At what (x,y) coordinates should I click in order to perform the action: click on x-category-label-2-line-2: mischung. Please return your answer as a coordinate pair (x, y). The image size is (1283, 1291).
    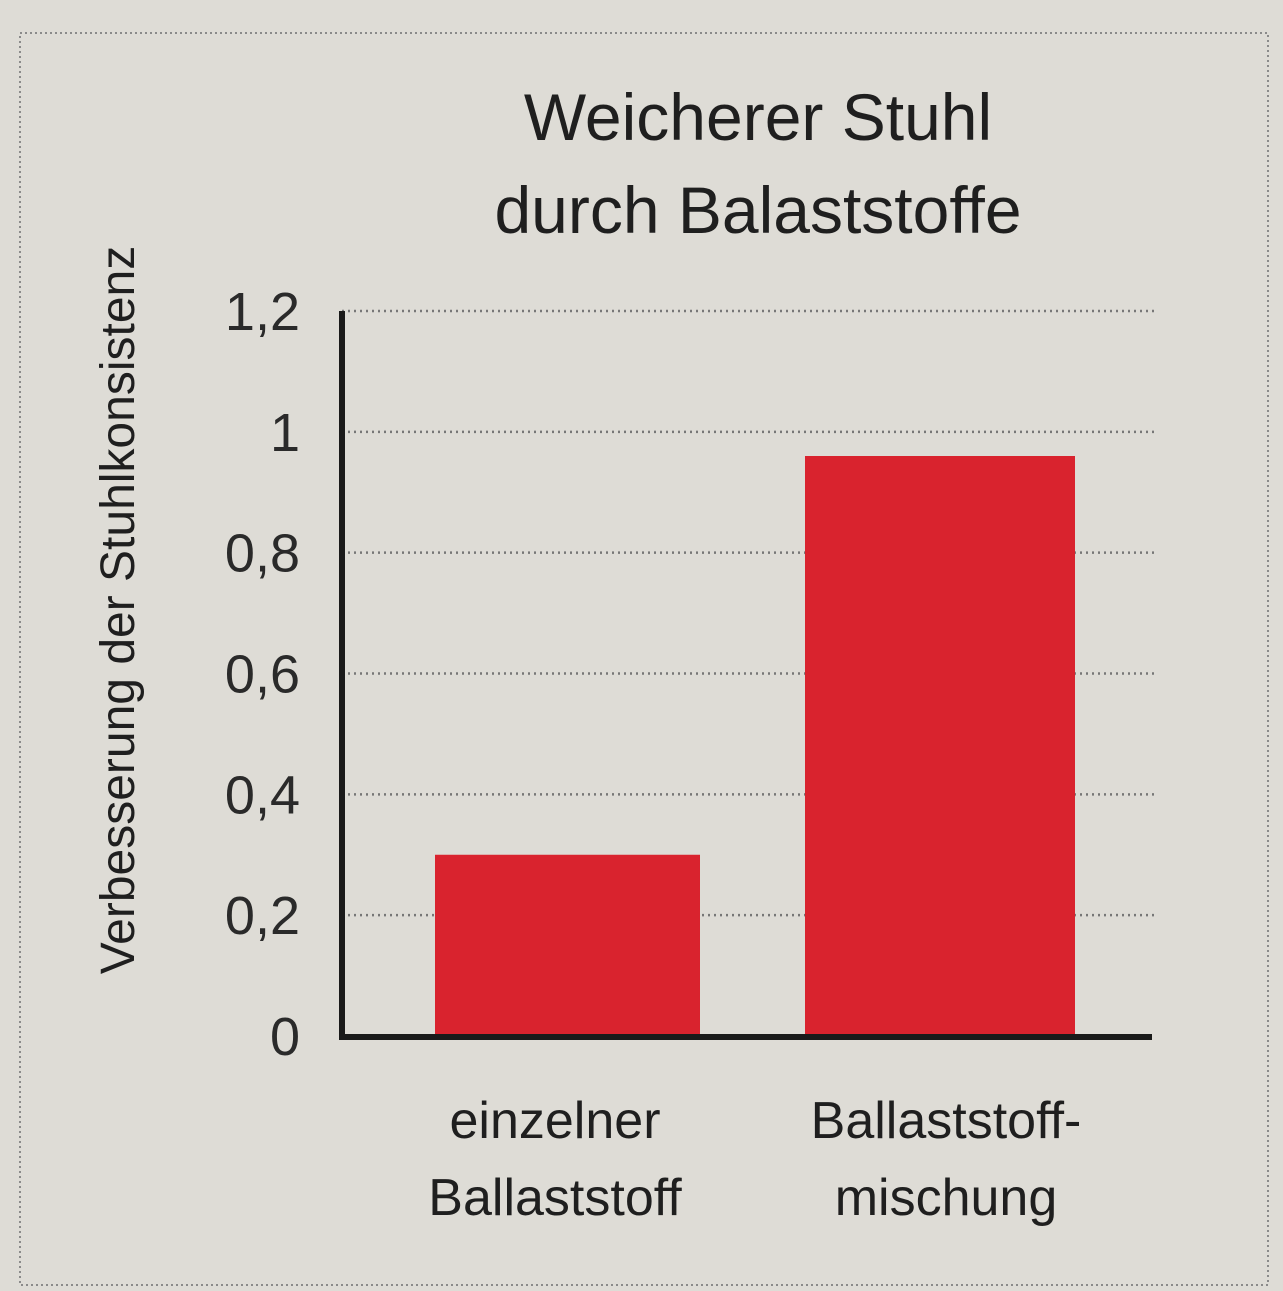
    Looking at the image, I should click on (946, 1198).